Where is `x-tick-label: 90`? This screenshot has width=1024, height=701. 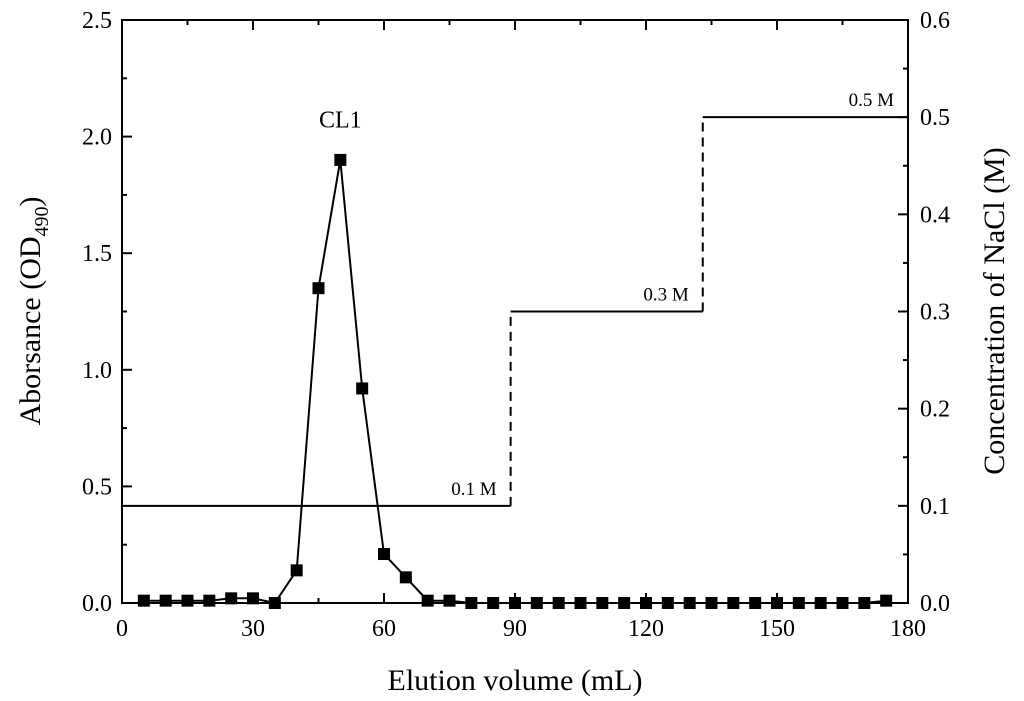
x-tick-label: 90 is located at coordinates (515, 629).